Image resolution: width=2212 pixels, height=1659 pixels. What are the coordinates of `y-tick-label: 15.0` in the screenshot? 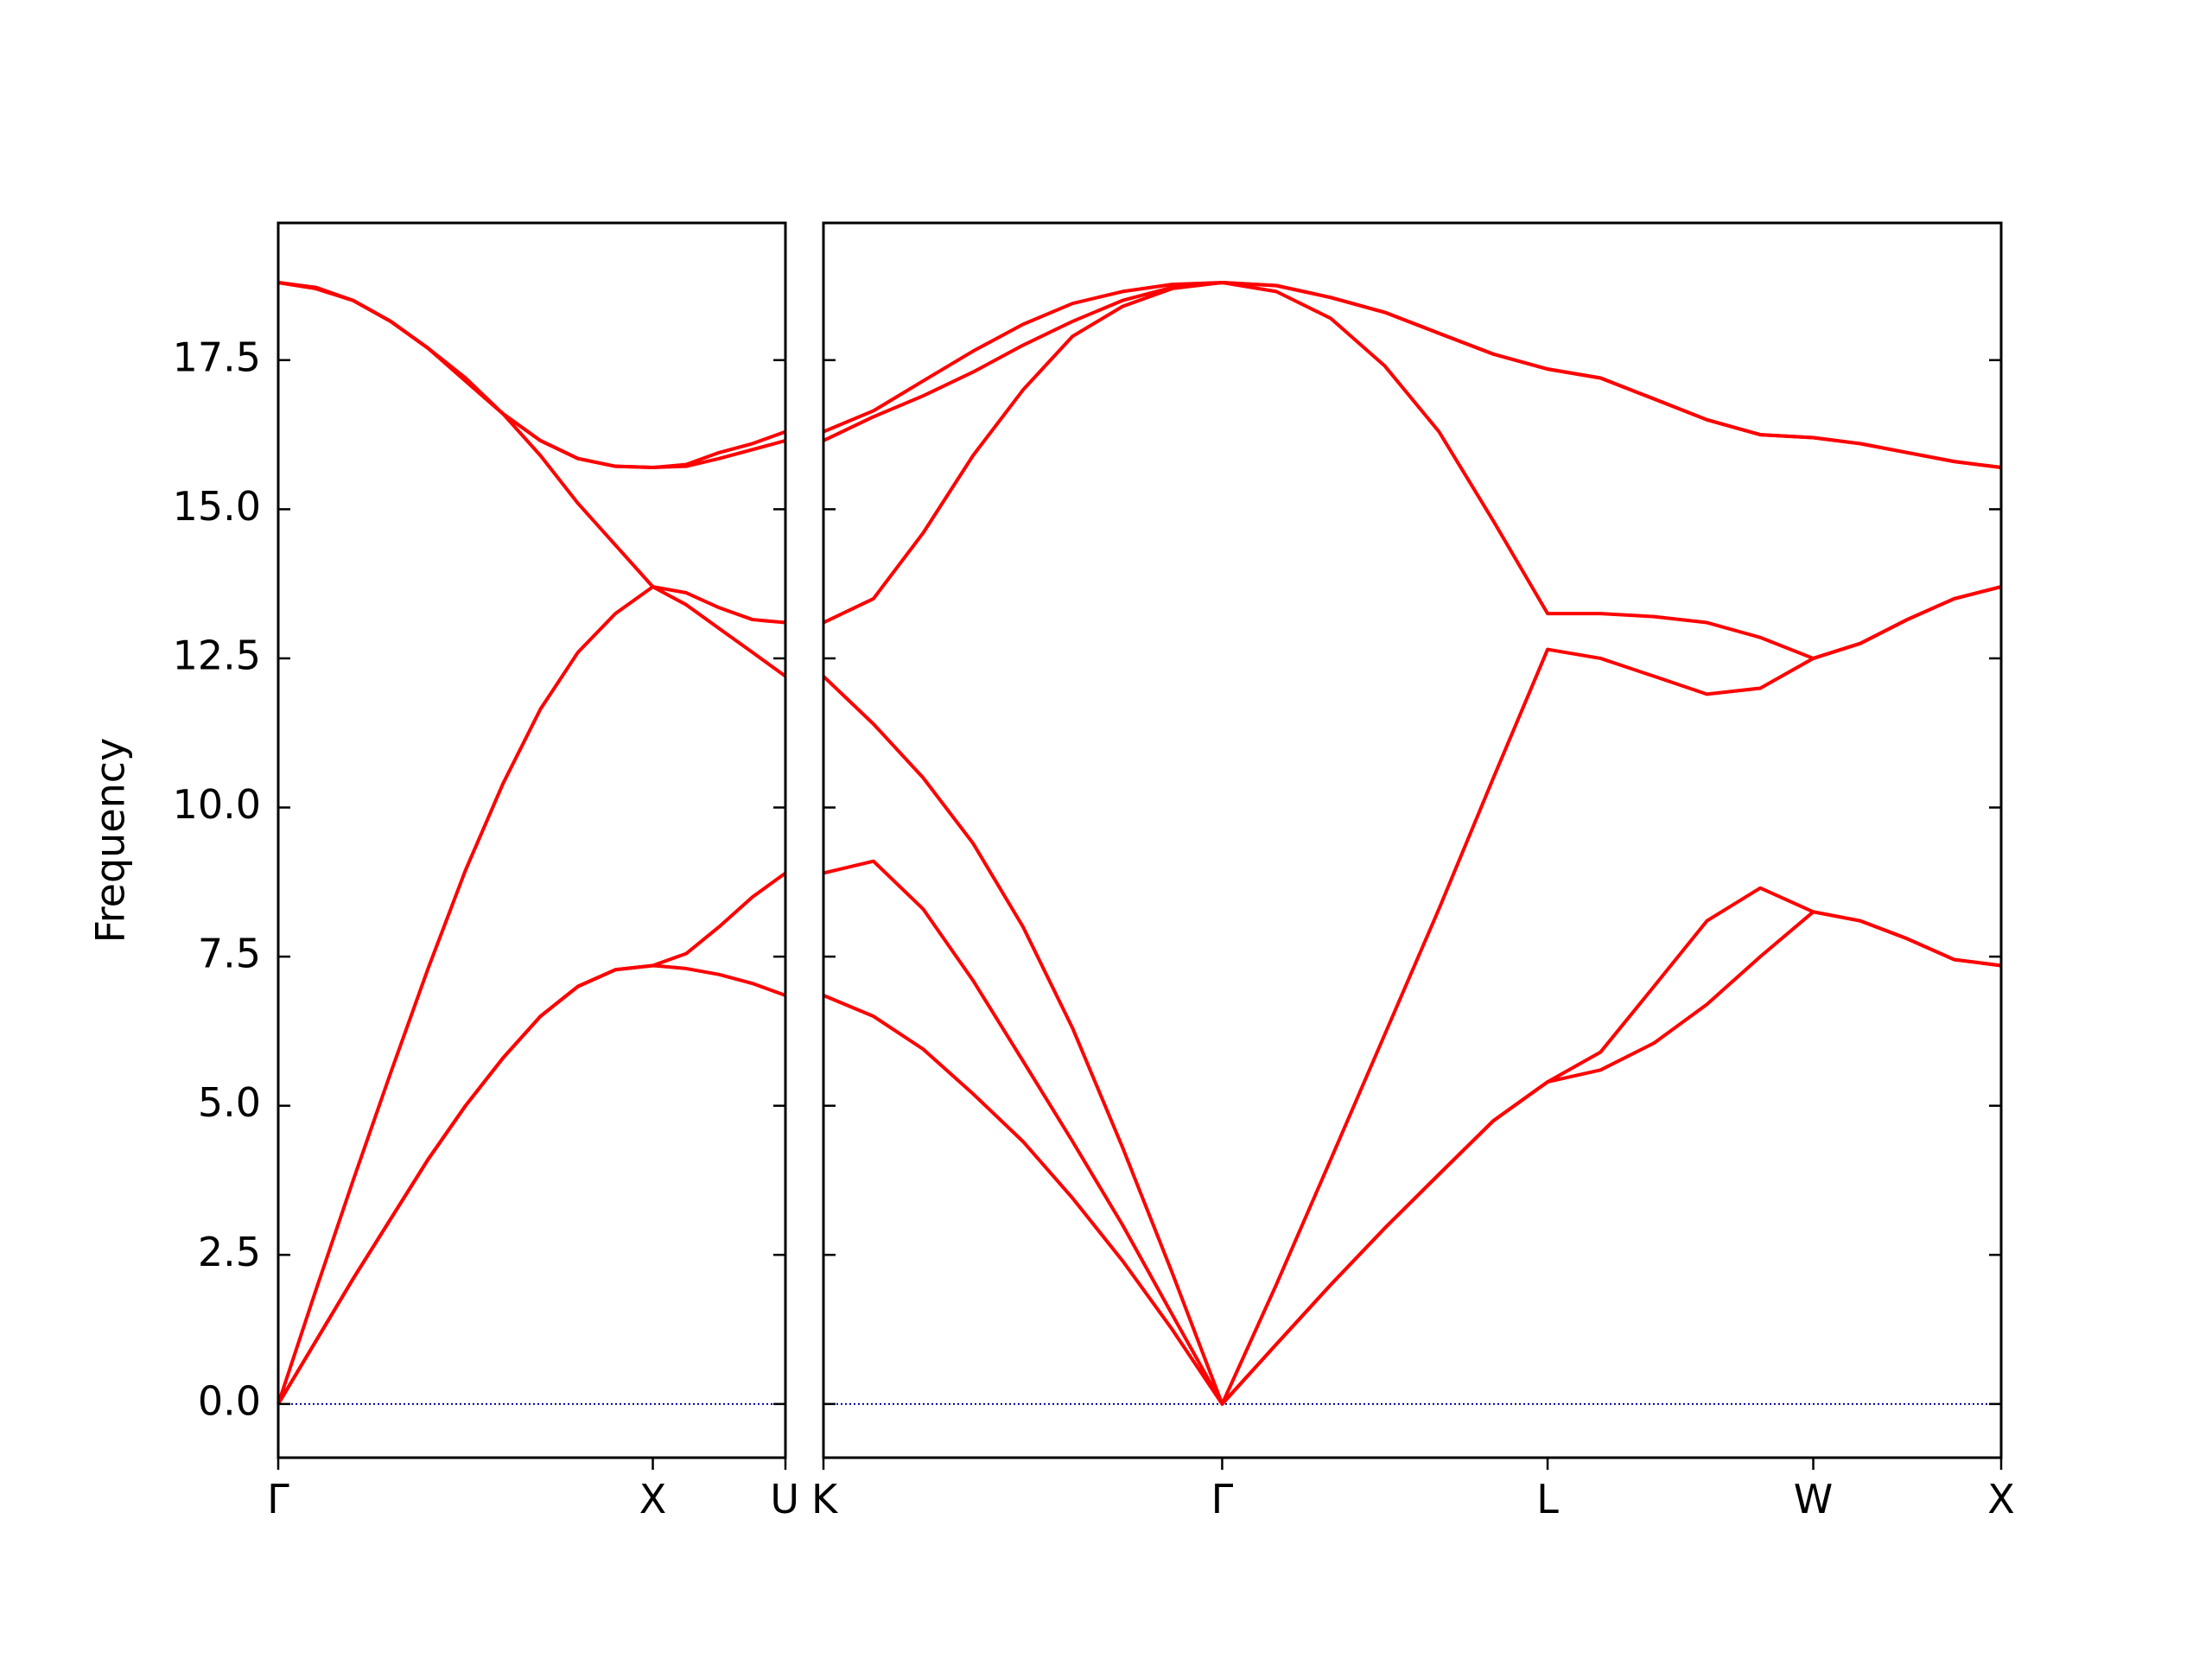 It's located at (217, 506).